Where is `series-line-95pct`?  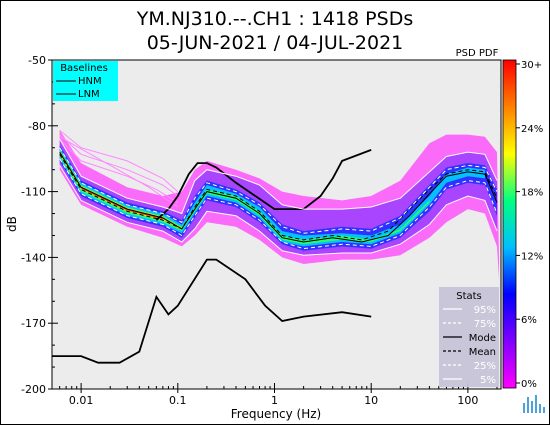
series-line-95pct is located at coordinates (278, 176).